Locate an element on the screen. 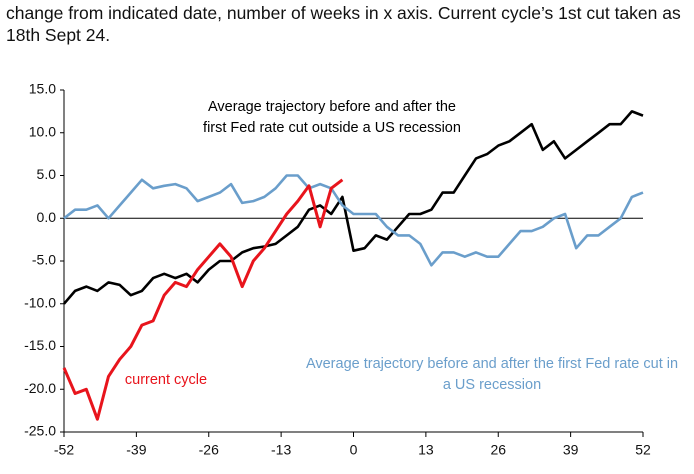 Image resolution: width=694 pixels, height=474 pixels. x-tick-label: -26 is located at coordinates (209, 450).